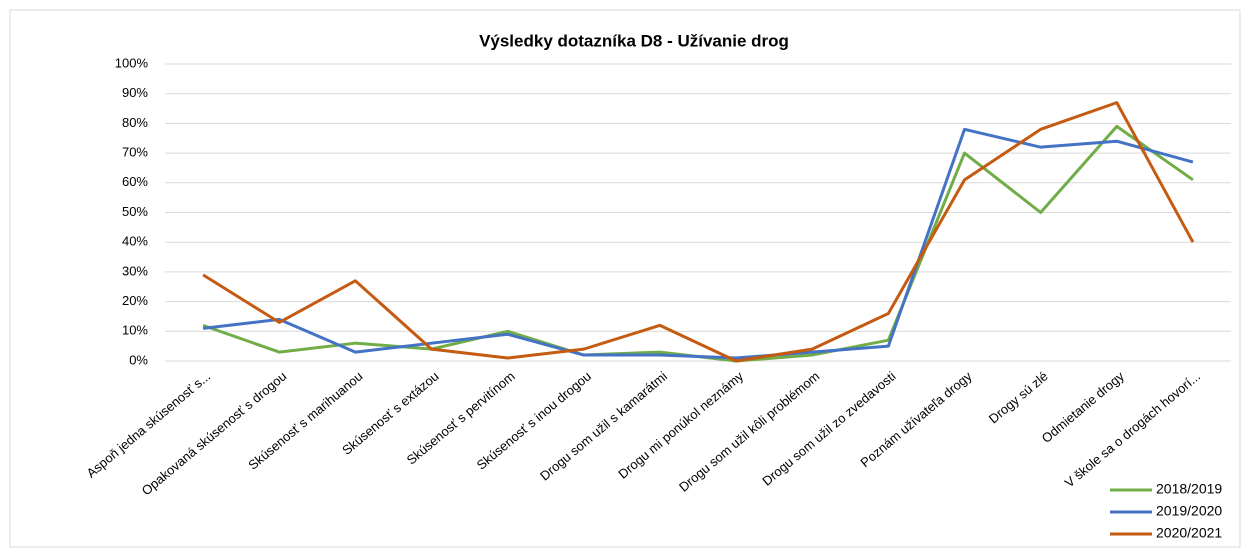  Describe the element at coordinates (634, 40) in the screenshot. I see `chart-title: Výsledky dotazníka D8 - Užívanie drog` at that location.